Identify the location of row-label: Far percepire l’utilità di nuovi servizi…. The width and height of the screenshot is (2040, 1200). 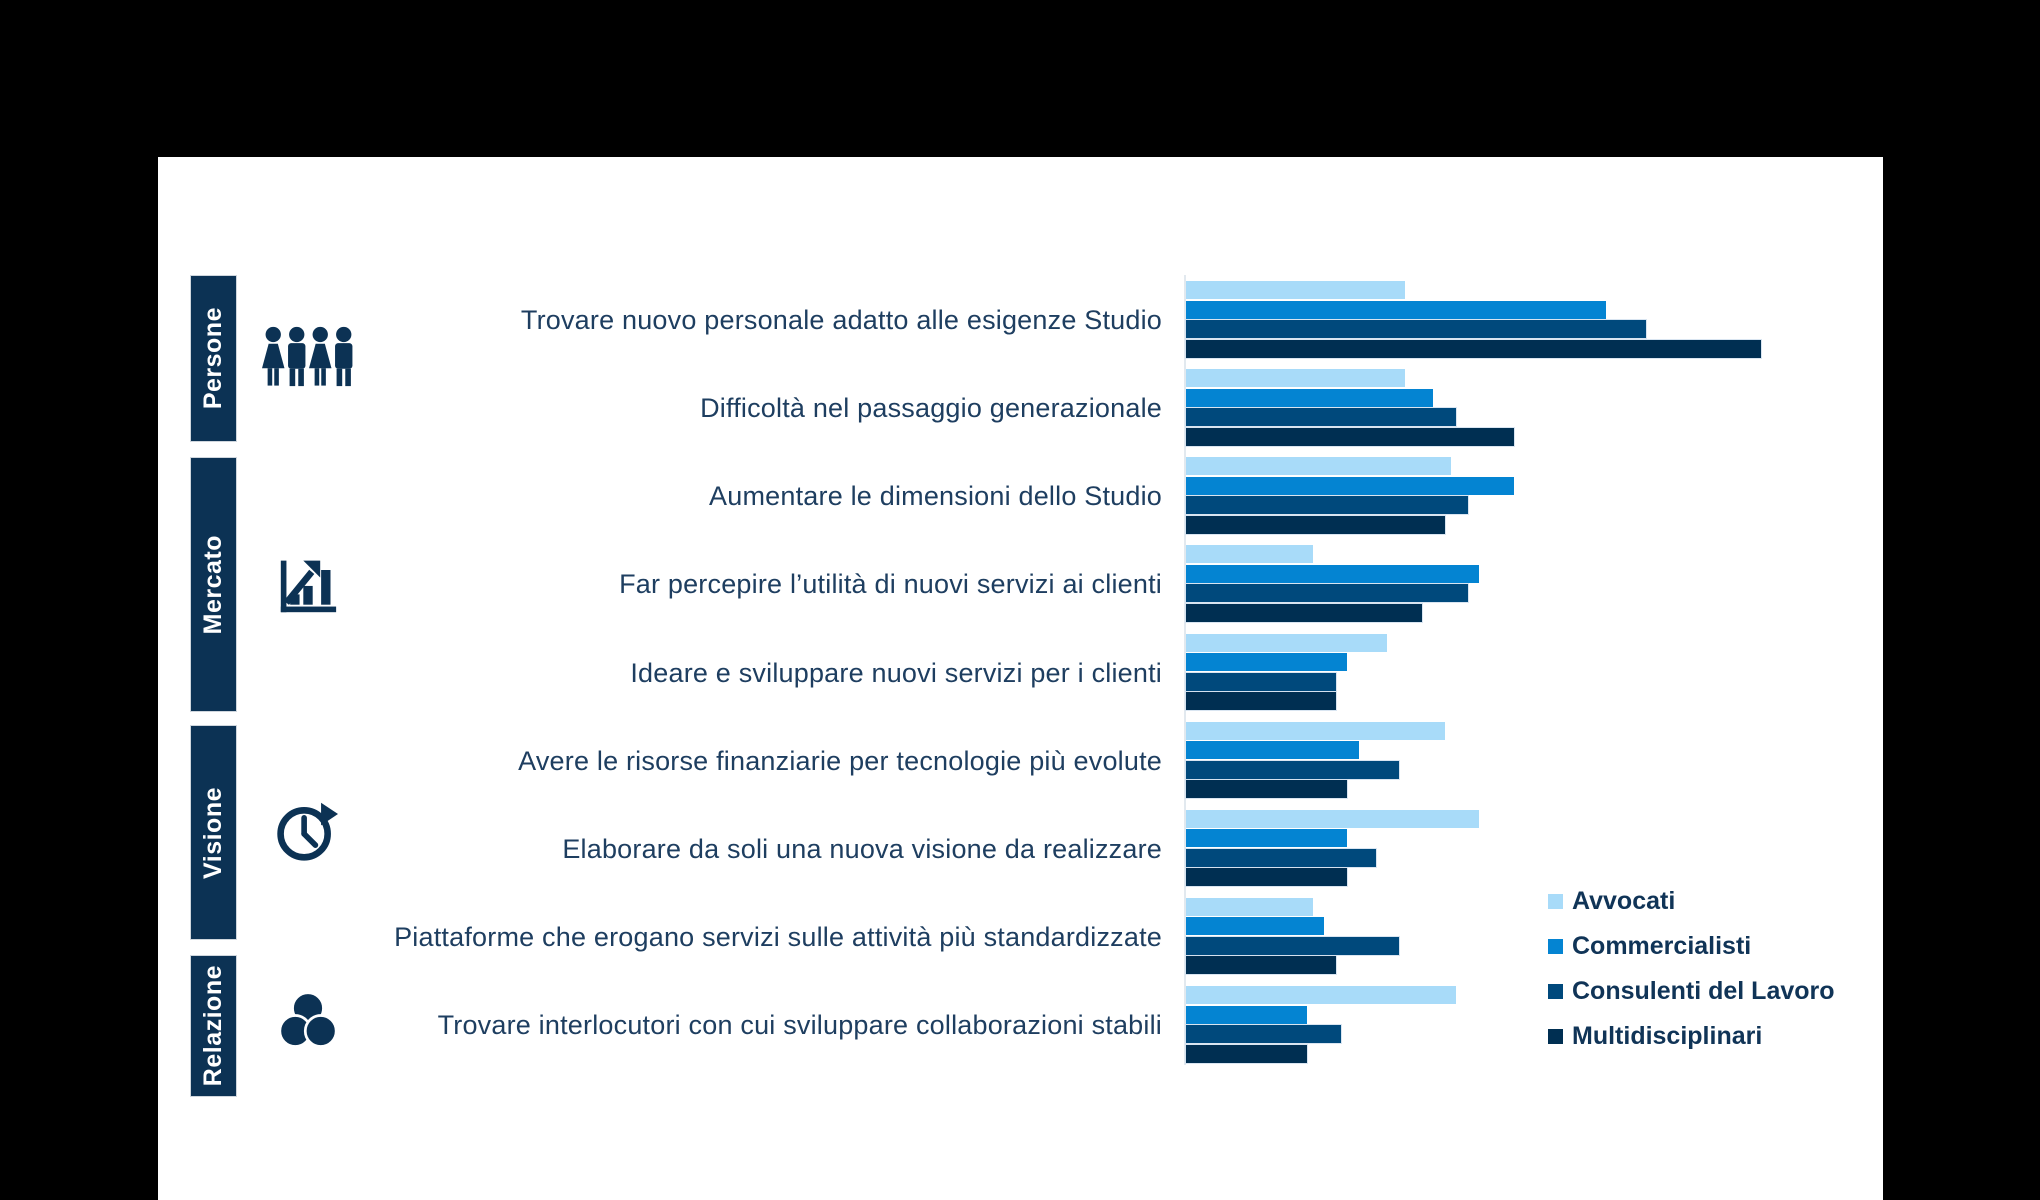
(890, 584).